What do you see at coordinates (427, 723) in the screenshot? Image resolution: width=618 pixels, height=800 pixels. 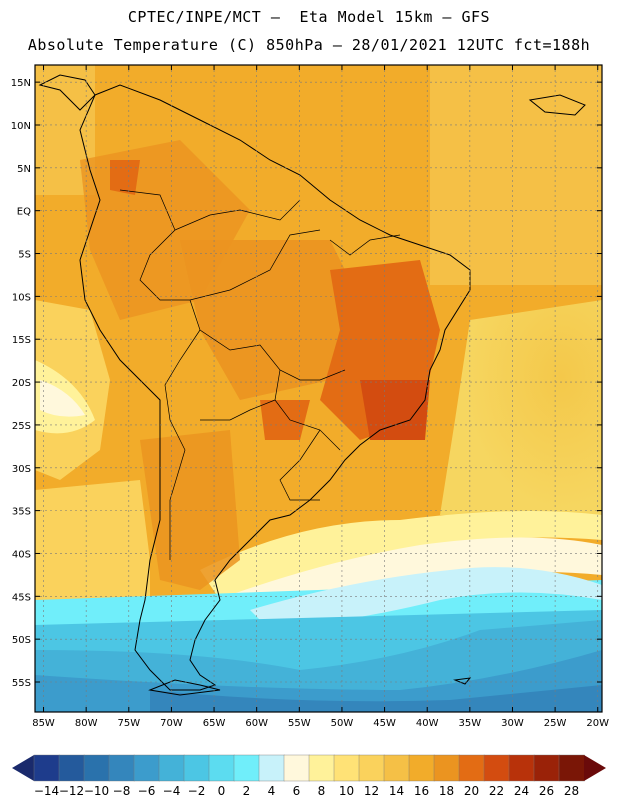 I see `lon-label: 40W` at bounding box center [427, 723].